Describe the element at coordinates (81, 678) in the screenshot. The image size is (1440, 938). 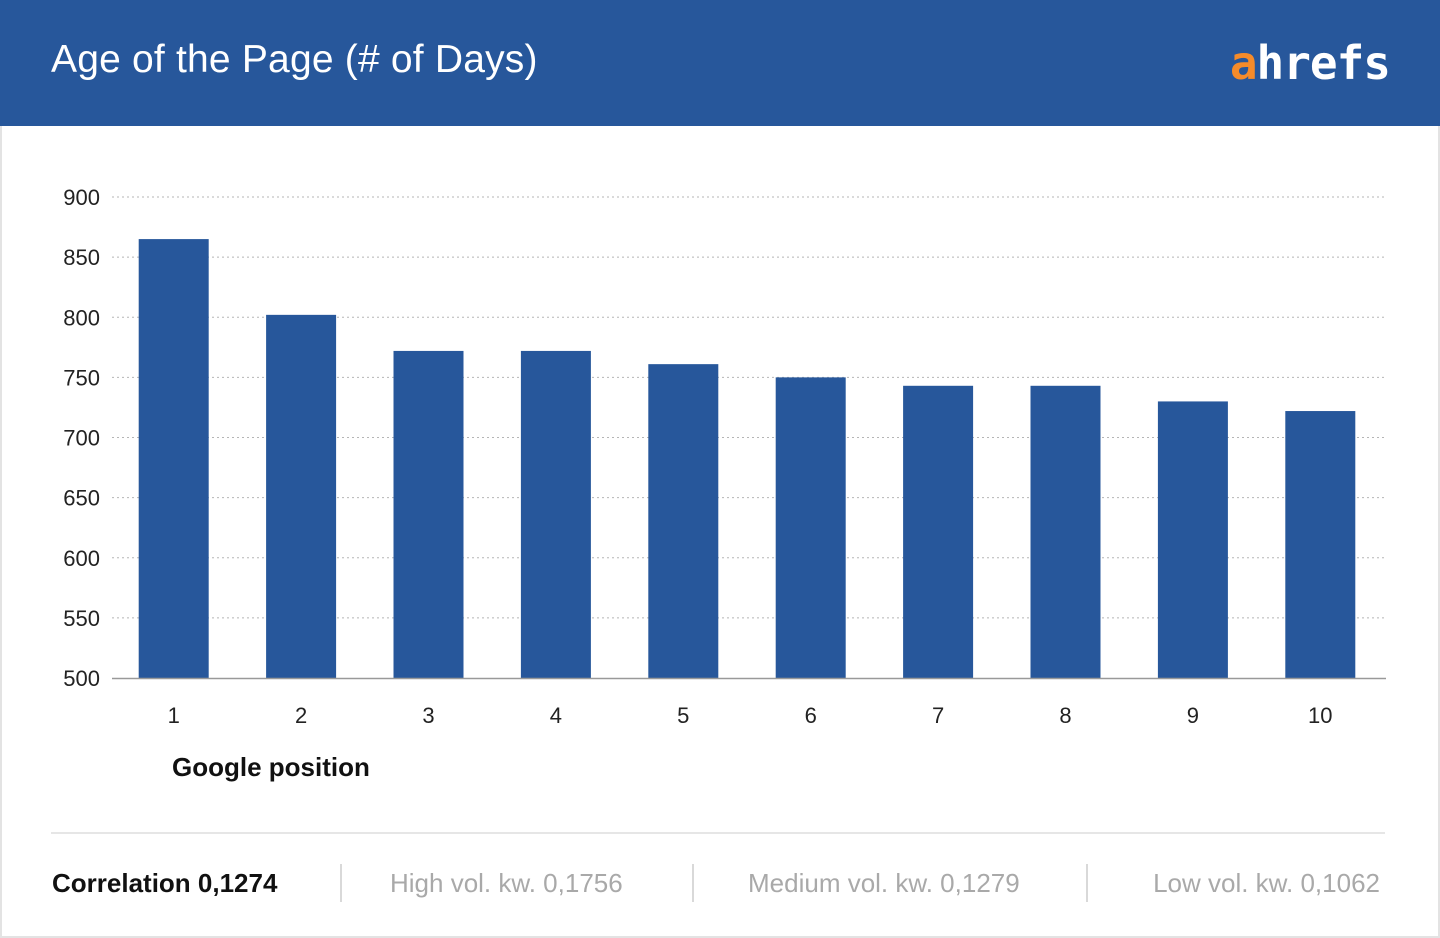
I see `y-tick-label: 500` at that location.